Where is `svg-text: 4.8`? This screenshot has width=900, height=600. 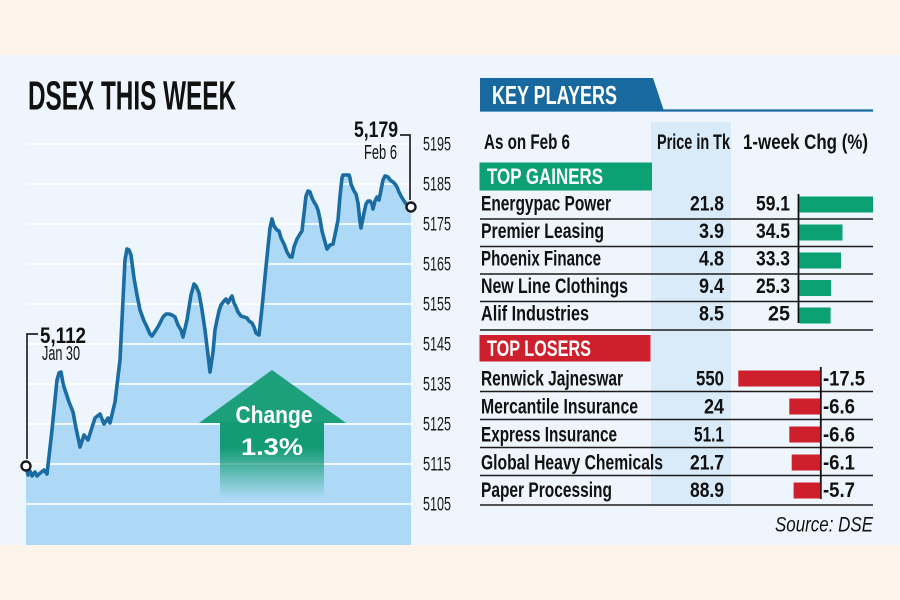
svg-text: 4.8 is located at coordinates (711, 259).